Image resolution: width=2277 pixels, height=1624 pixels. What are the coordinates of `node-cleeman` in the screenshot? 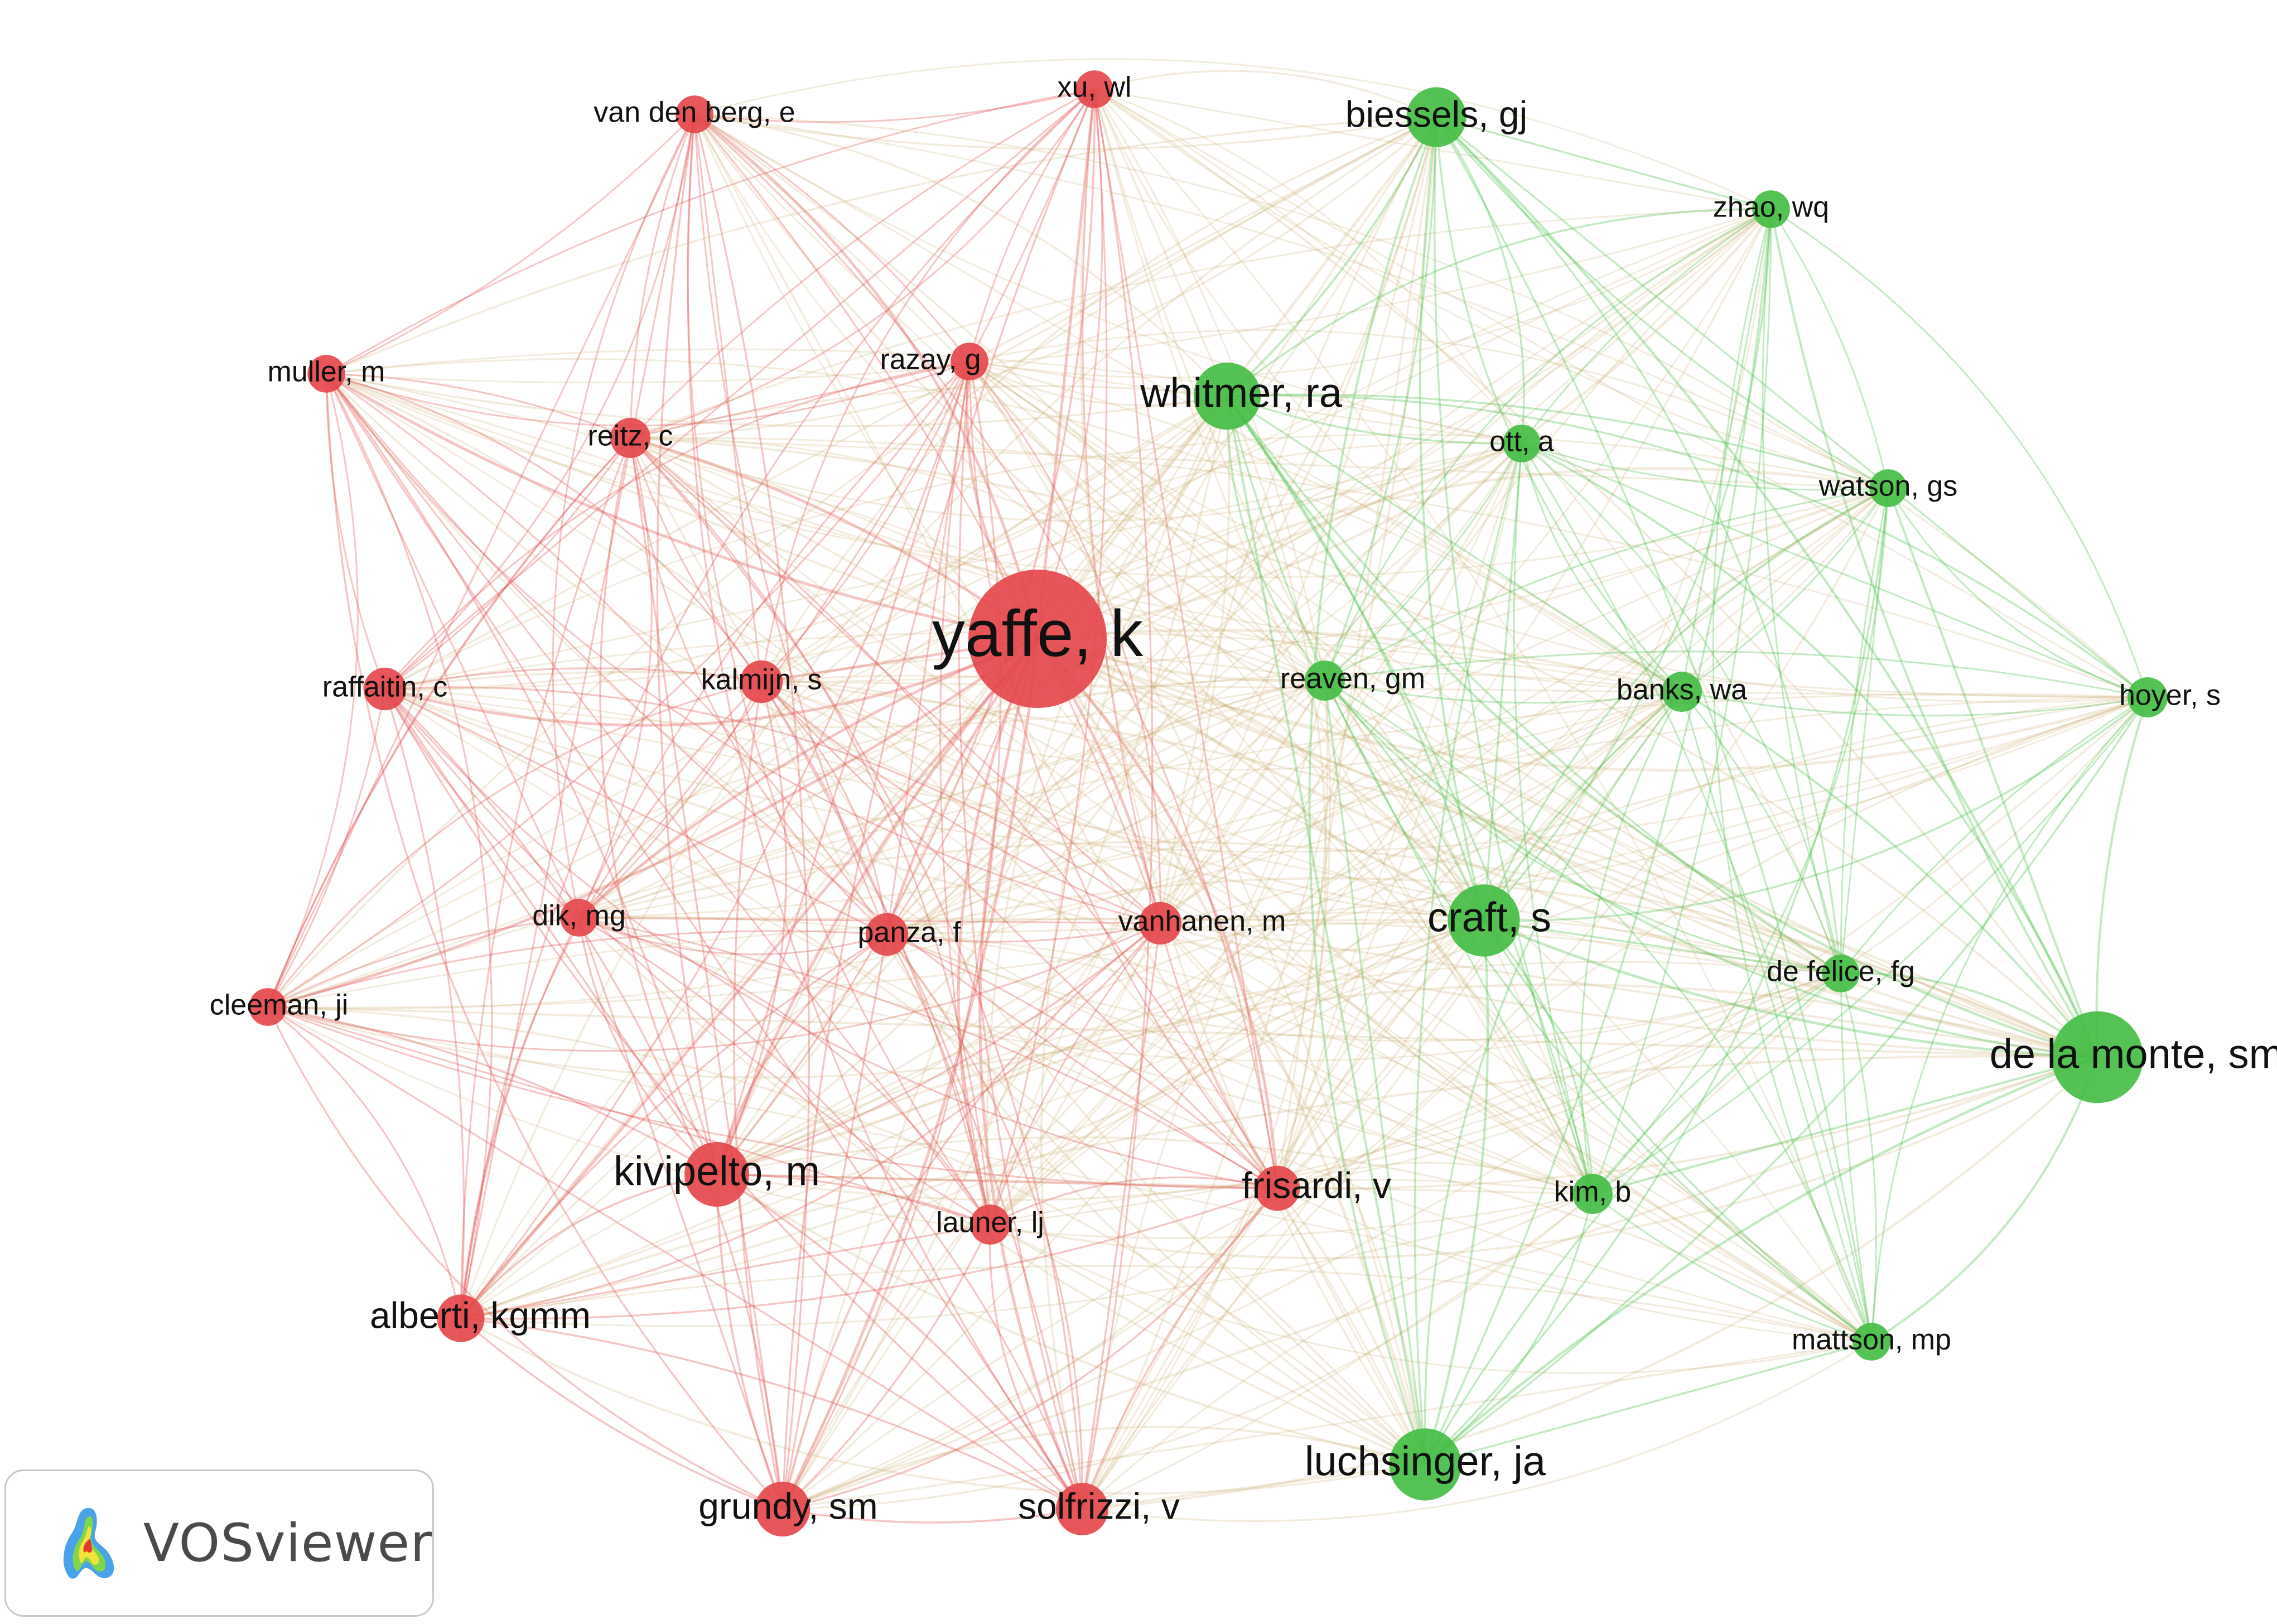 It's located at (268, 1007).